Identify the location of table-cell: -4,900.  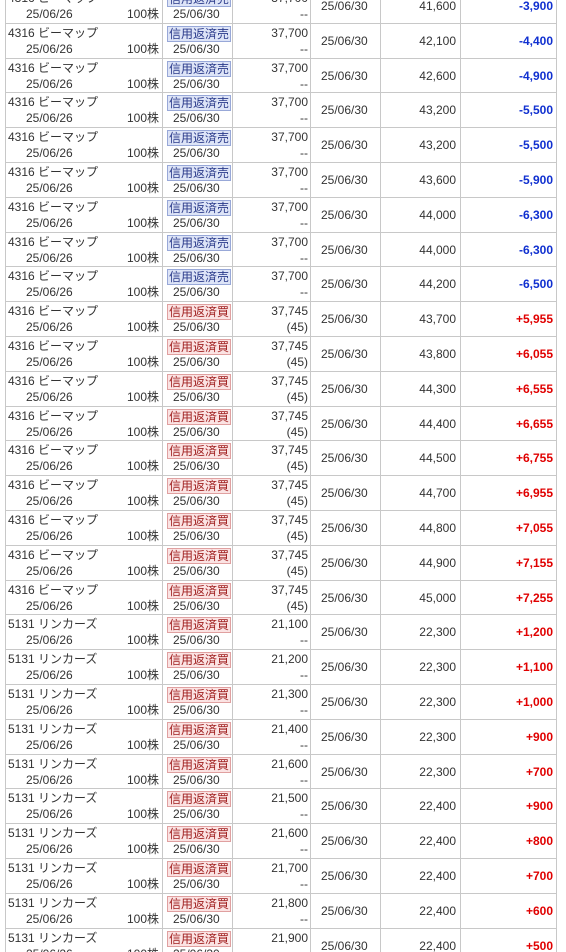
(508, 75).